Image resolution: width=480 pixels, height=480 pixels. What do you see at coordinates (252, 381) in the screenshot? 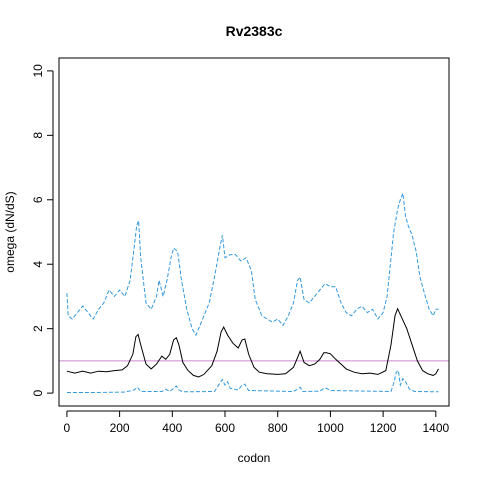
I see `series-lower-line` at bounding box center [252, 381].